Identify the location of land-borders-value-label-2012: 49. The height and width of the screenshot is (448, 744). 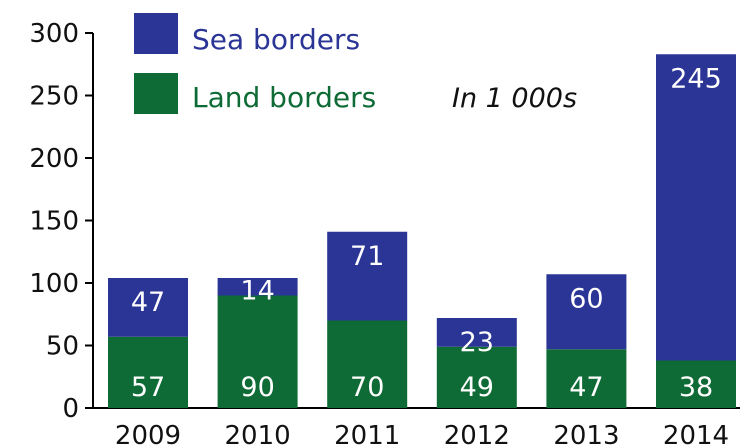
(477, 387).